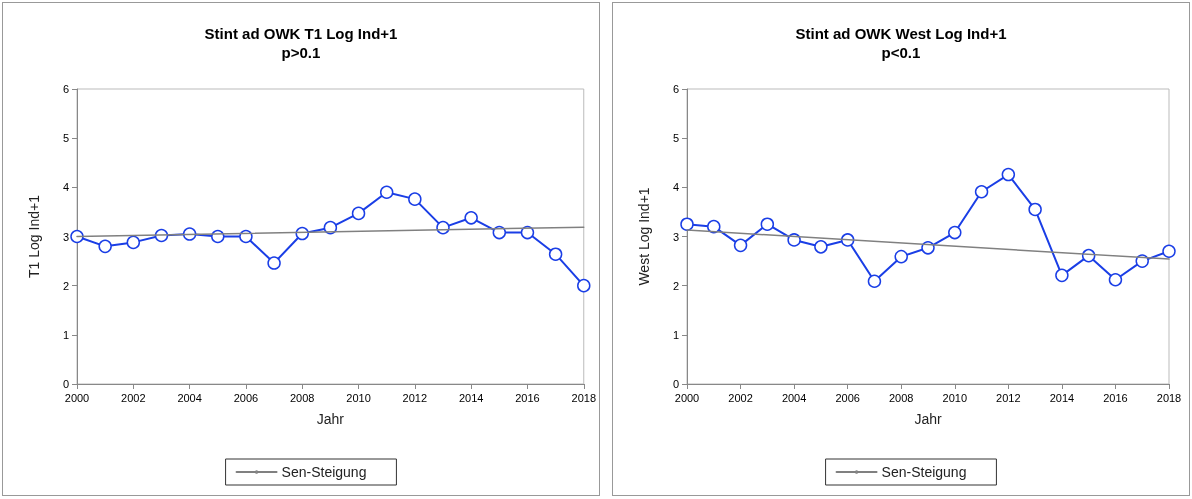 The image size is (1192, 499). I want to click on chart-subtitle: p<0.1, so click(901, 52).